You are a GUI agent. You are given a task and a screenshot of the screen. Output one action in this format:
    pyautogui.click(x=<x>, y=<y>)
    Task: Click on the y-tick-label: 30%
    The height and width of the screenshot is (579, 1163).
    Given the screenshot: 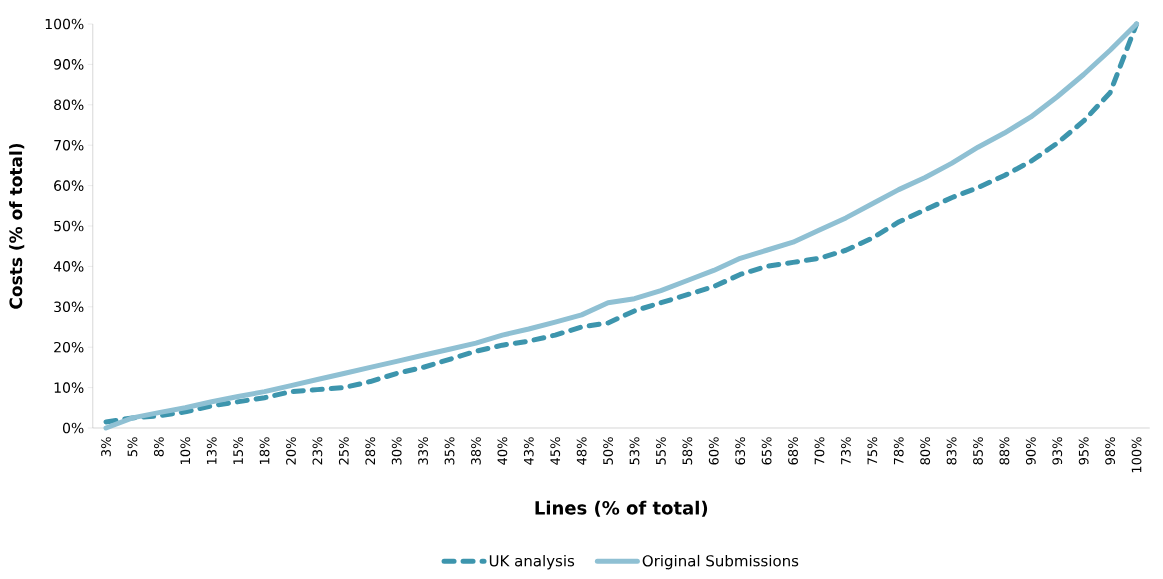 What is the action you would take?
    pyautogui.click(x=69, y=307)
    